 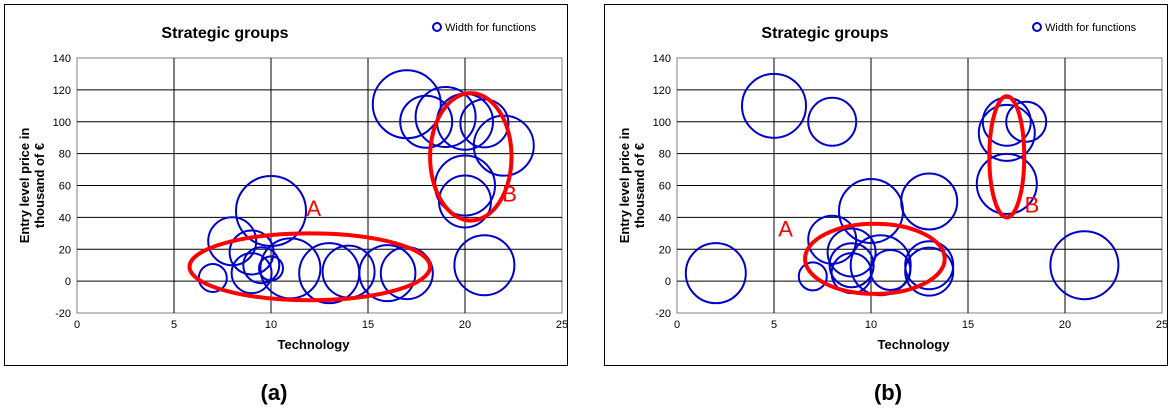 What do you see at coordinates (274, 392) in the screenshot?
I see `panel-label-a: (a)` at bounding box center [274, 392].